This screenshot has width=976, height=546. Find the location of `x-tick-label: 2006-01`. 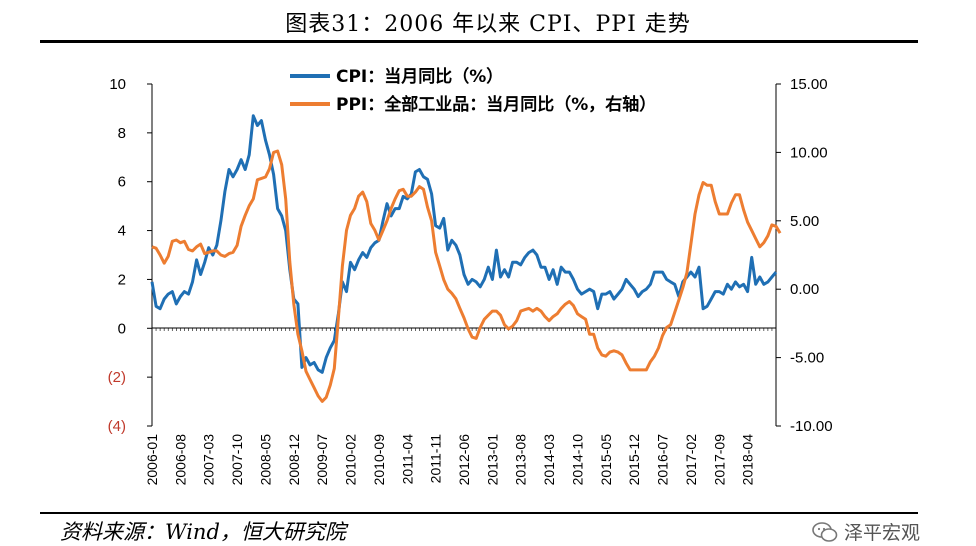

x-tick-label: 2006-01 is located at coordinates (152, 460).